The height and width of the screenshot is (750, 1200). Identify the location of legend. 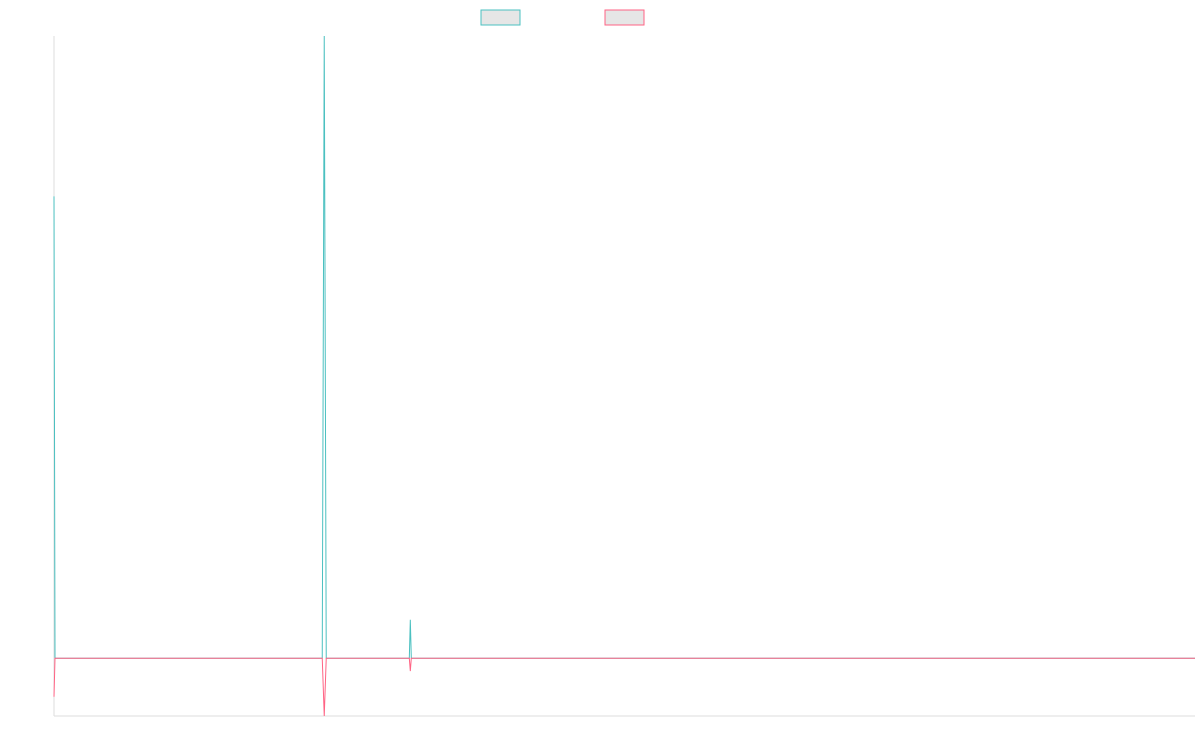
(562, 17).